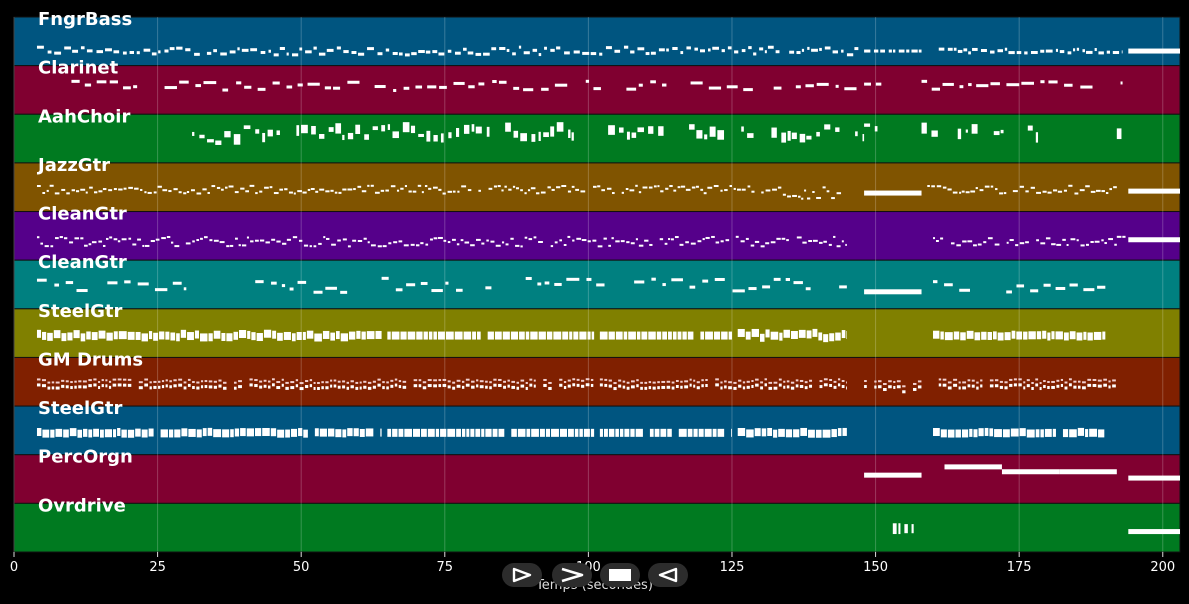 This screenshot has width=1189, height=604. What do you see at coordinates (85, 19) in the screenshot?
I see `track-label: FngrBass` at bounding box center [85, 19].